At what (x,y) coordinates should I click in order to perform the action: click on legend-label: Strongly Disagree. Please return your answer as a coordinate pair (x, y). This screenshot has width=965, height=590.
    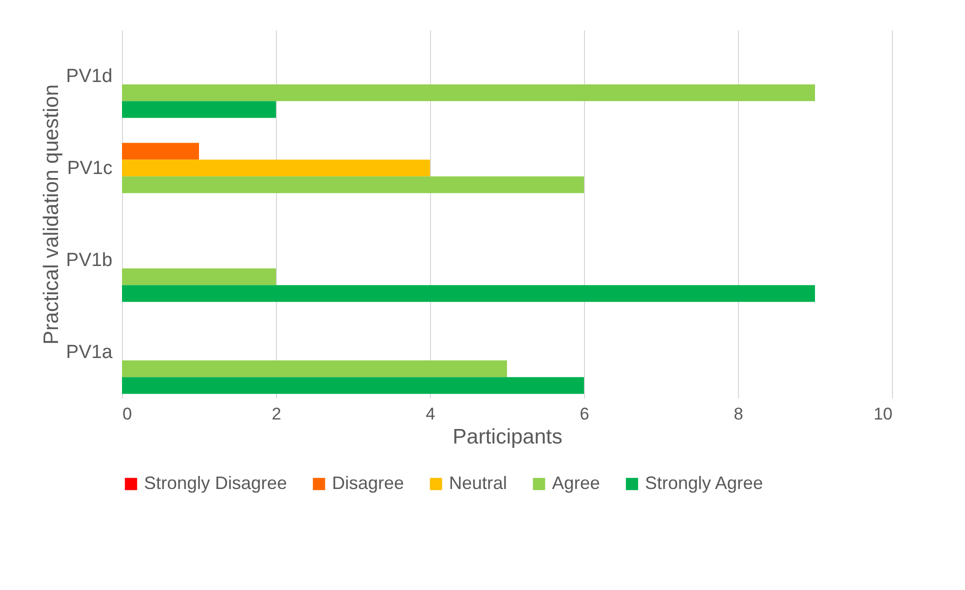
    Looking at the image, I should click on (216, 483).